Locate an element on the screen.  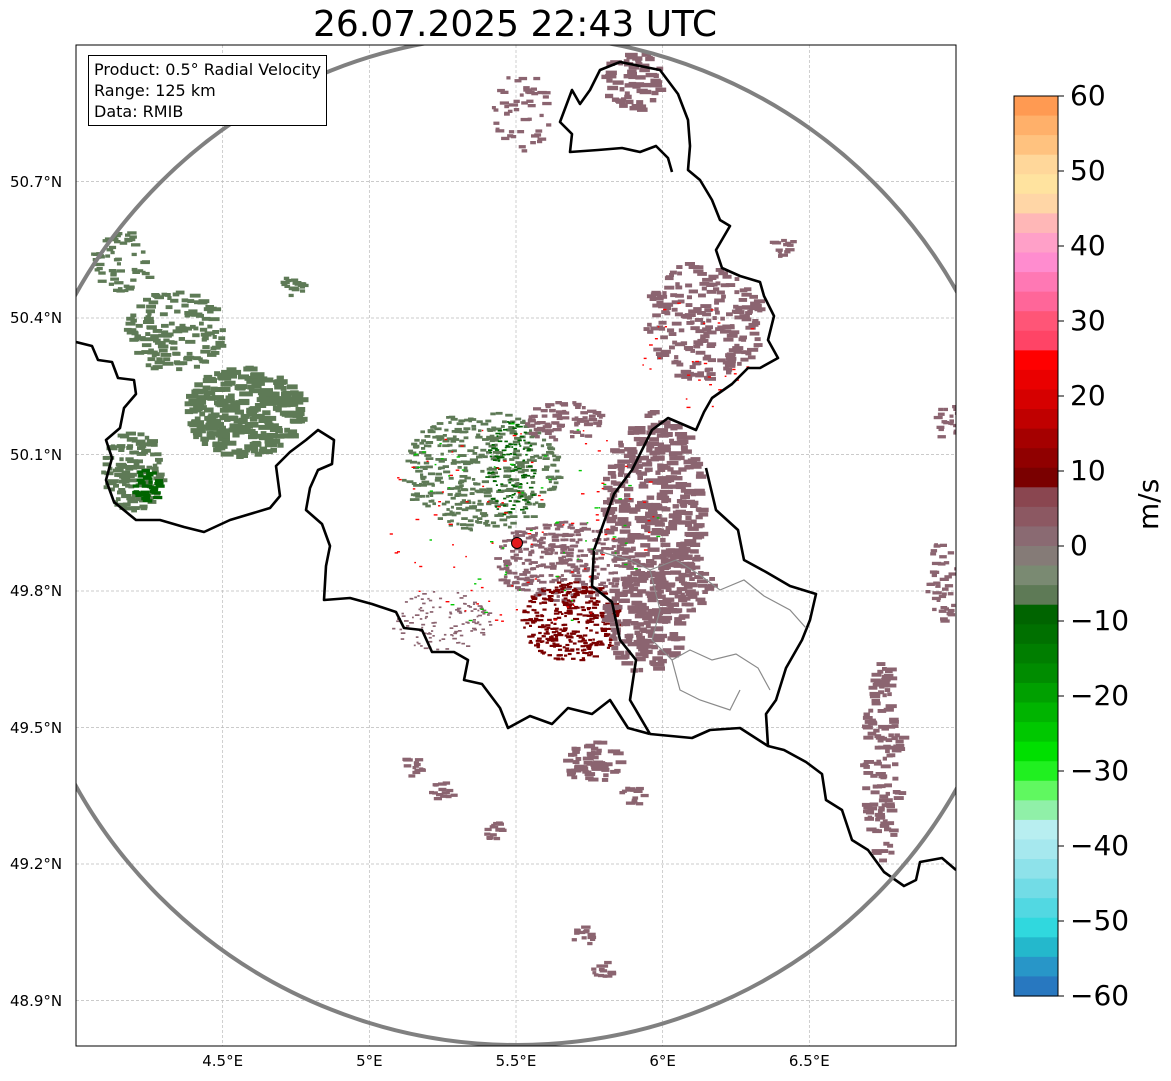
colorbar-tick-label: 50 is located at coordinates (1088, 170).